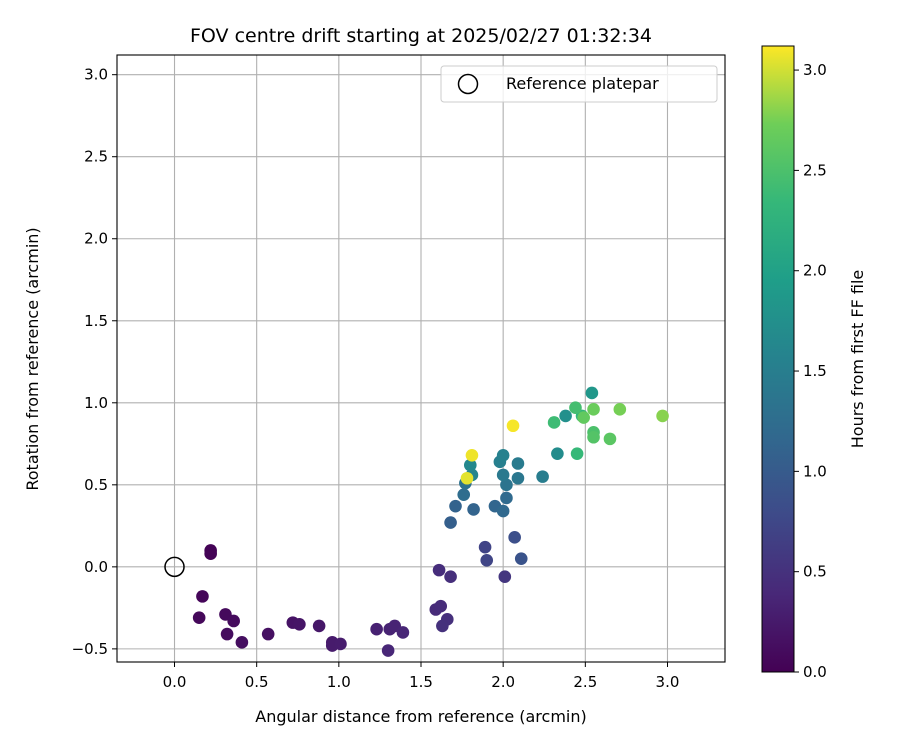  Describe the element at coordinates (96, 75) in the screenshot. I see `y-tick-label: 3.0` at that location.